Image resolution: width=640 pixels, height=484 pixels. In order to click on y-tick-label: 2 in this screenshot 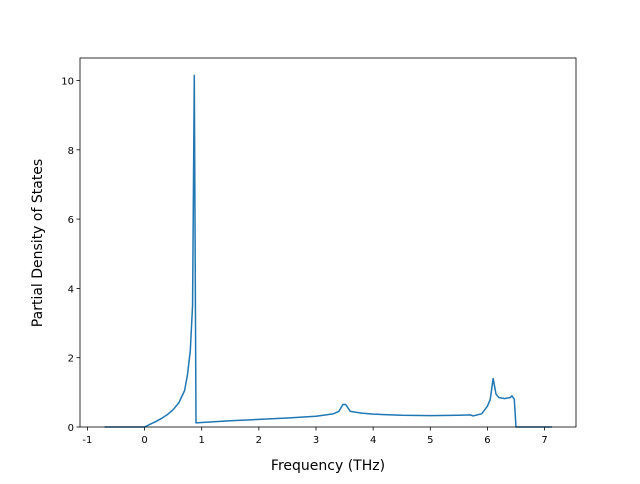, I will do `click(71, 359)`.